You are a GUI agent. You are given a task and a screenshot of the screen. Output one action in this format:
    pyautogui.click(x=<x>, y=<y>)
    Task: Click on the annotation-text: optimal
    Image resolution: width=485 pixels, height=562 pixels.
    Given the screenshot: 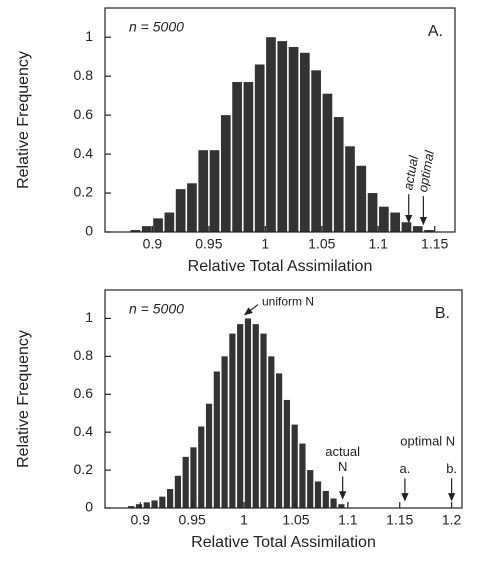 What is the action you would take?
    pyautogui.click(x=426, y=170)
    